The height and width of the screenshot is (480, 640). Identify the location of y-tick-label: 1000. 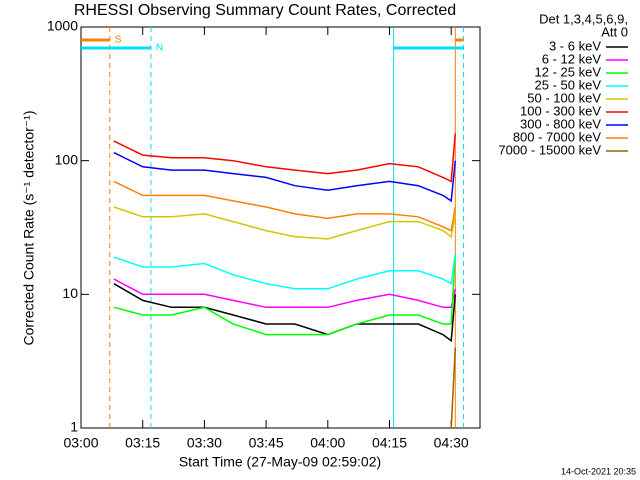
(62, 26).